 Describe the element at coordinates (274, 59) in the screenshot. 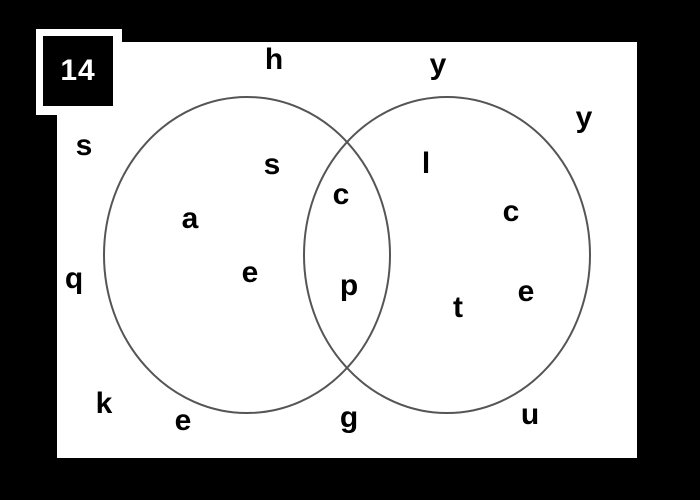

I see `outside-letter: h` at that location.